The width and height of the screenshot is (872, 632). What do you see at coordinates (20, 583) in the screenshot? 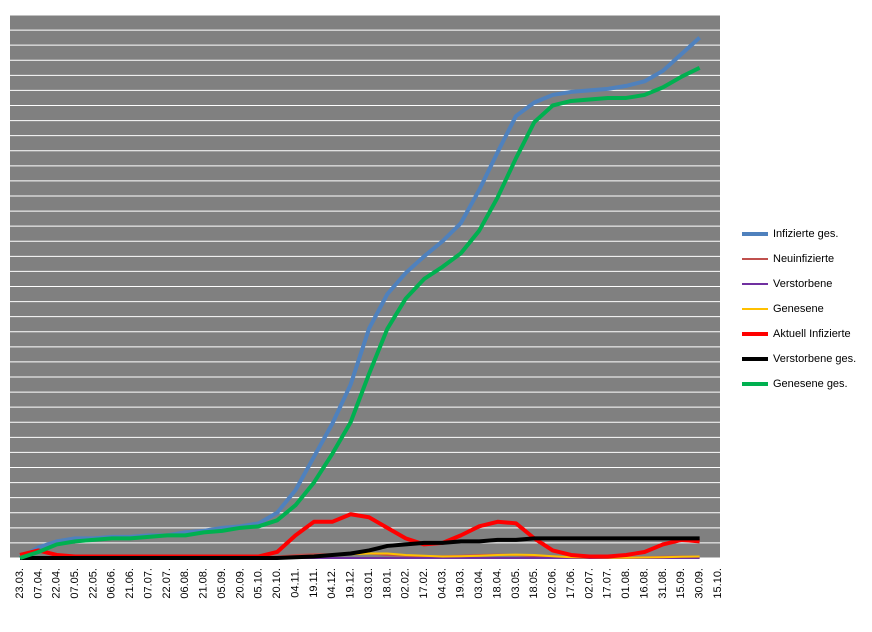
I see `x-tick-label: 23.03.` at bounding box center [20, 583].